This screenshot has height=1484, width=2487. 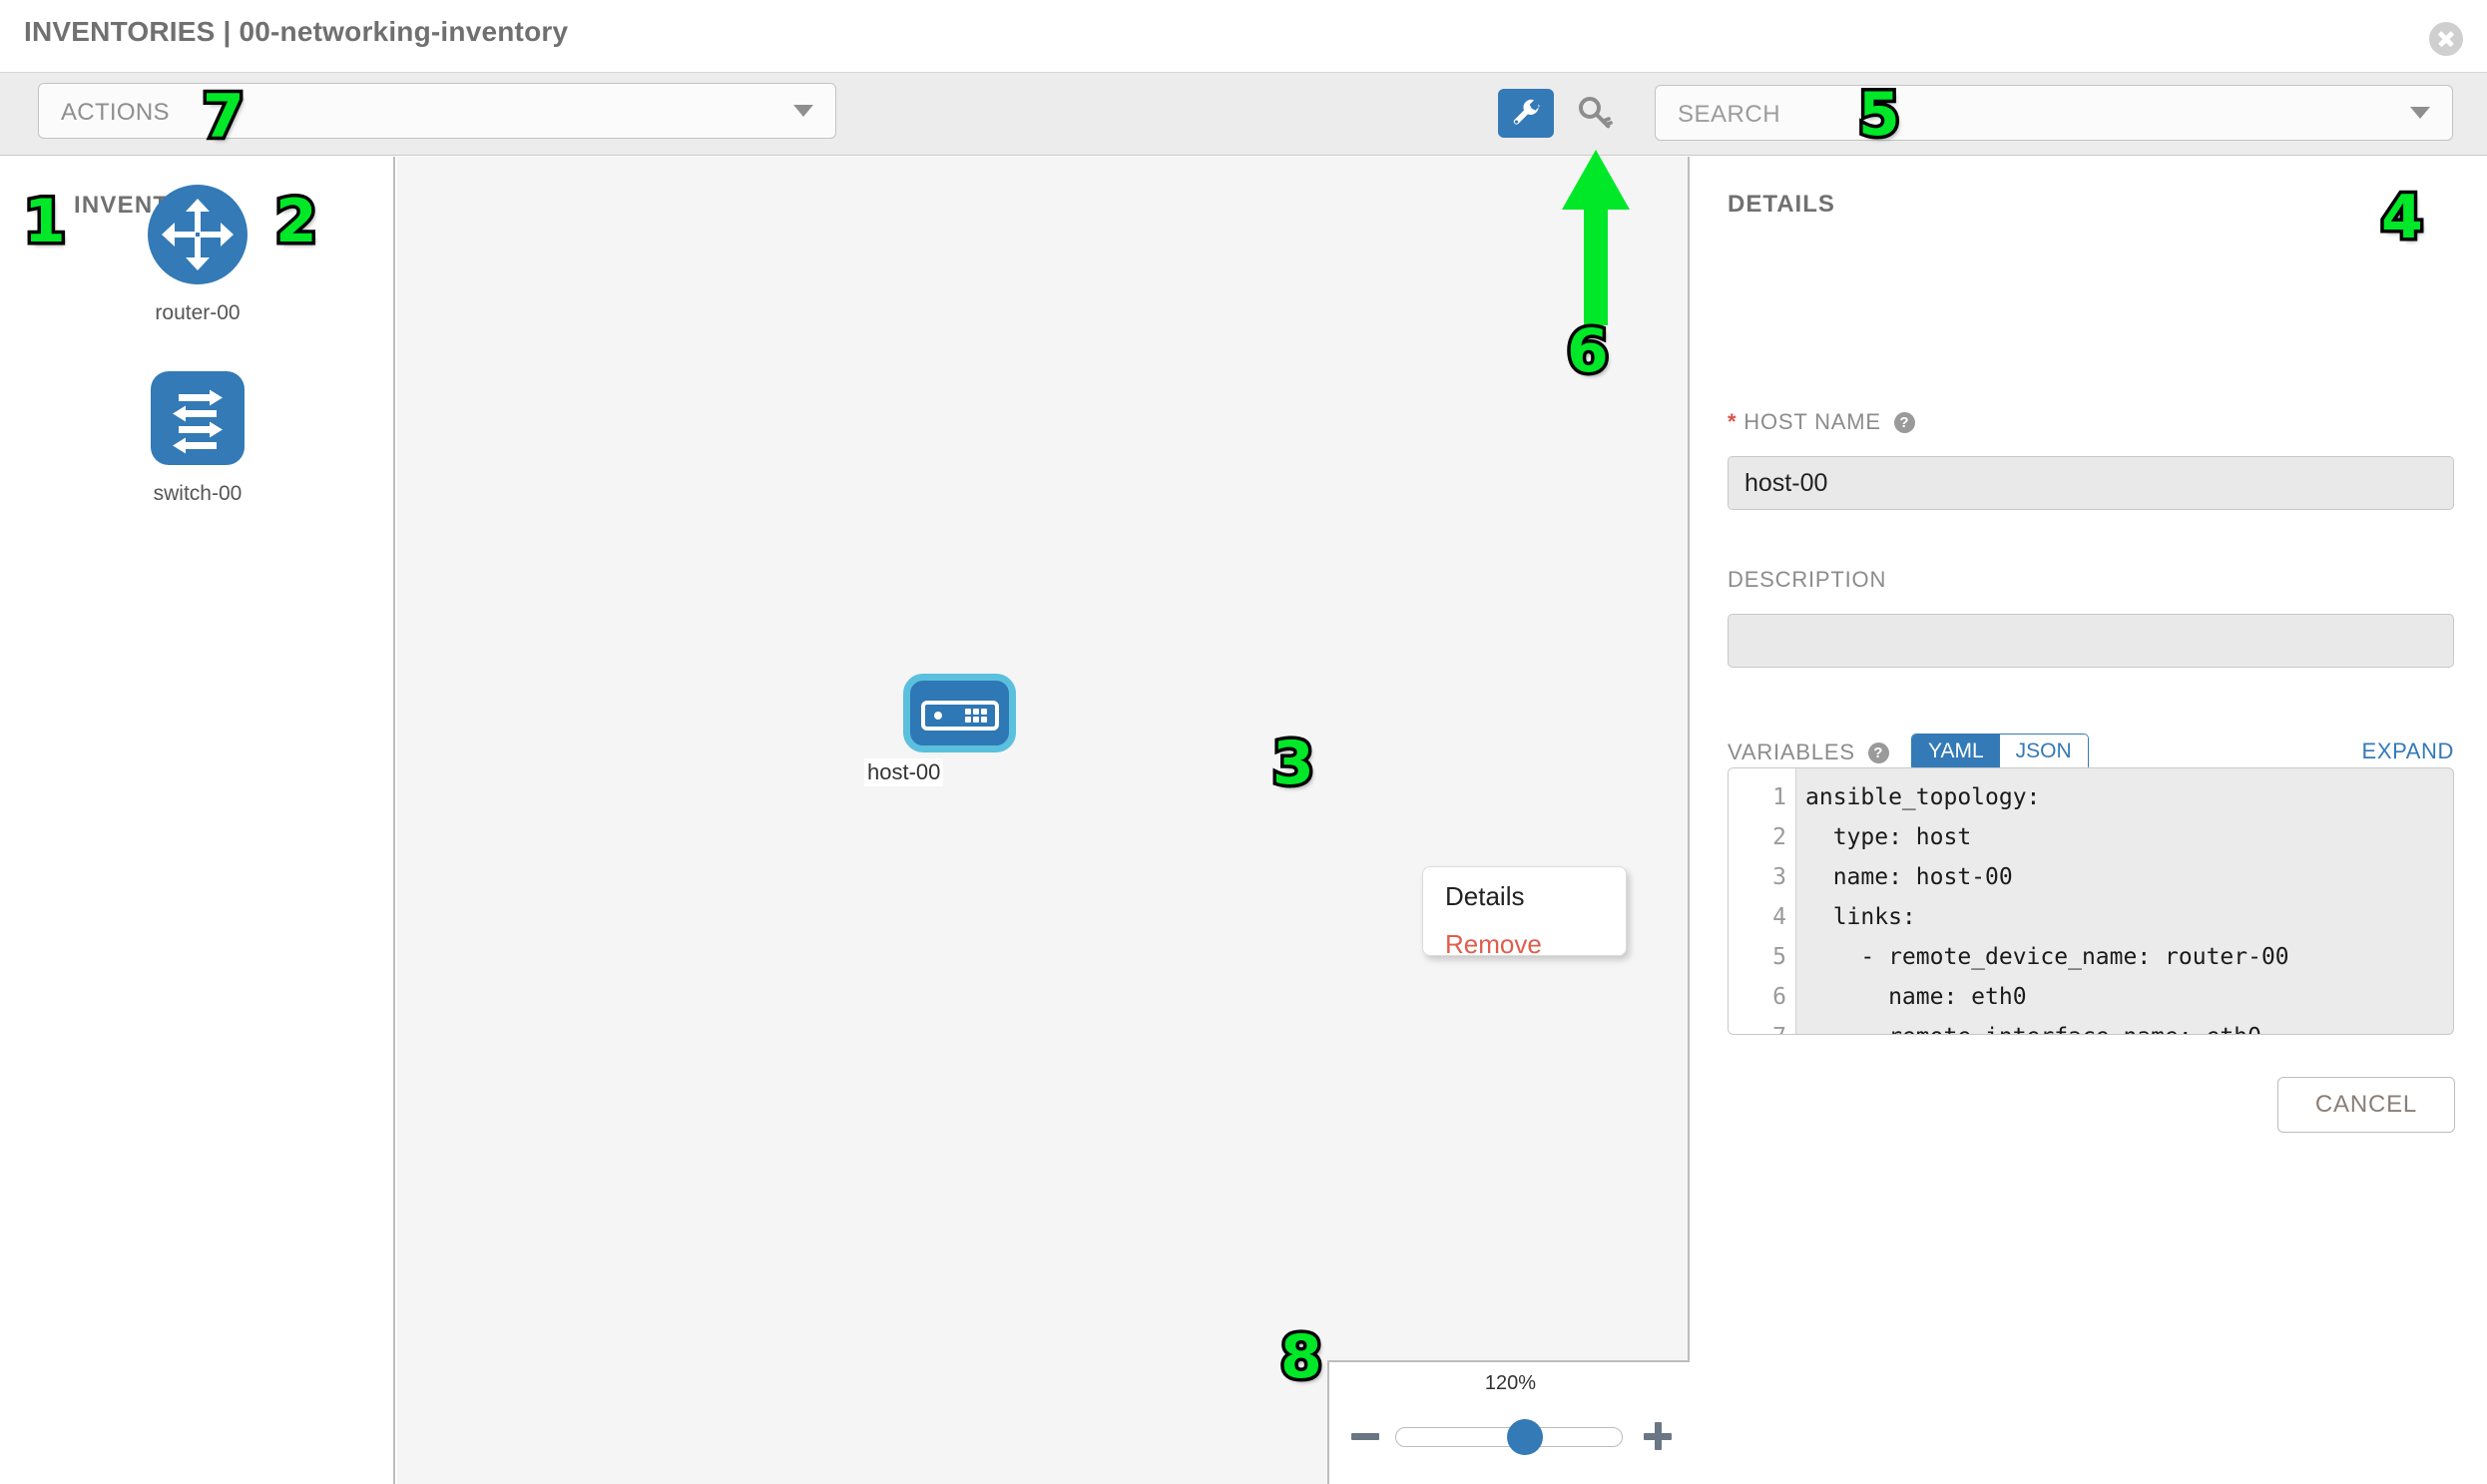 I want to click on zoom-control-panel: 120%, so click(x=1509, y=1422).